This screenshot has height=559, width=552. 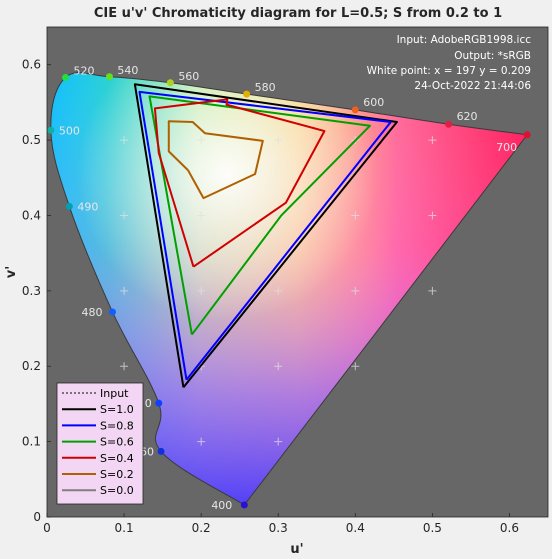 I want to click on y-tick-label: 0.1, so click(x=31, y=442).